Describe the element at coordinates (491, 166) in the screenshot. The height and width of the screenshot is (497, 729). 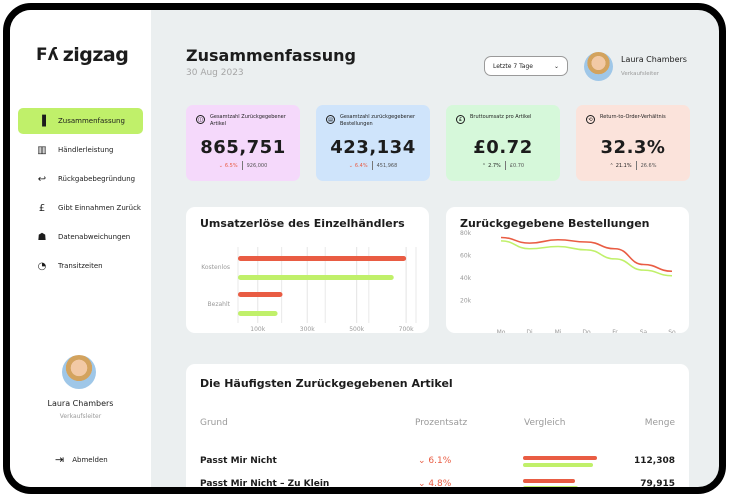
I see `kpi-change: ⌃ 2.7%` at that location.